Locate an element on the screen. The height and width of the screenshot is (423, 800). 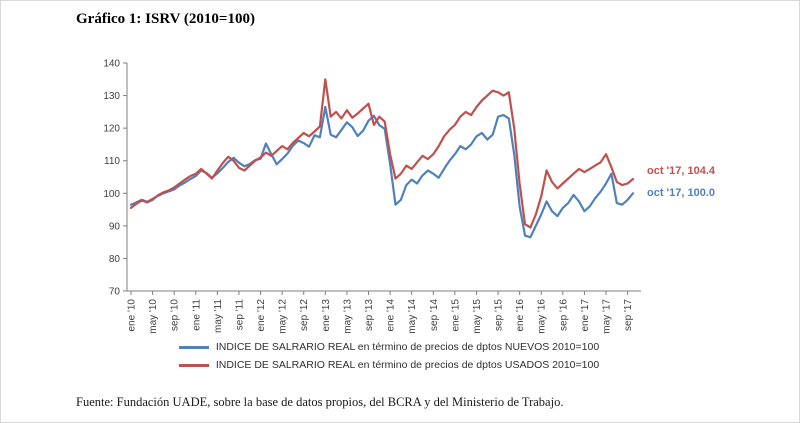
svg-text: sep '17 is located at coordinates (628, 315).